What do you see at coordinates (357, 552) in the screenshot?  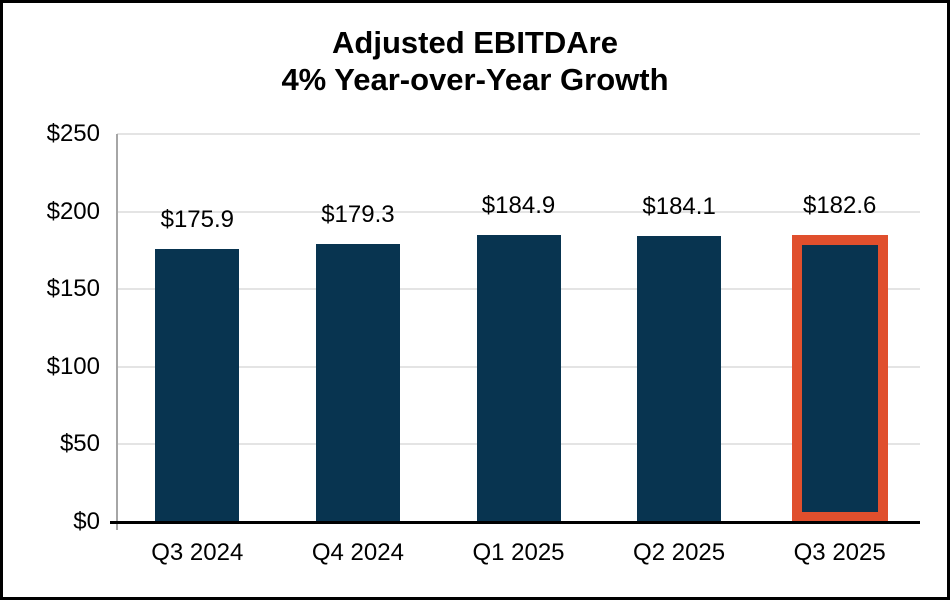 I see `x-tick-label: Q4 2024` at bounding box center [357, 552].